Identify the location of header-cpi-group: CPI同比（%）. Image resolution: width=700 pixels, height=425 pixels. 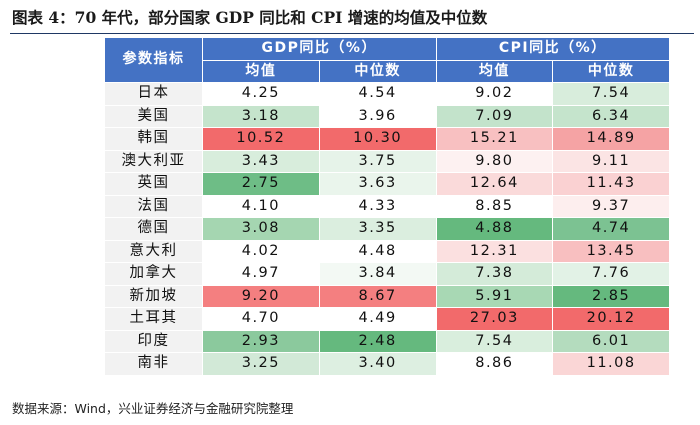
(552, 49).